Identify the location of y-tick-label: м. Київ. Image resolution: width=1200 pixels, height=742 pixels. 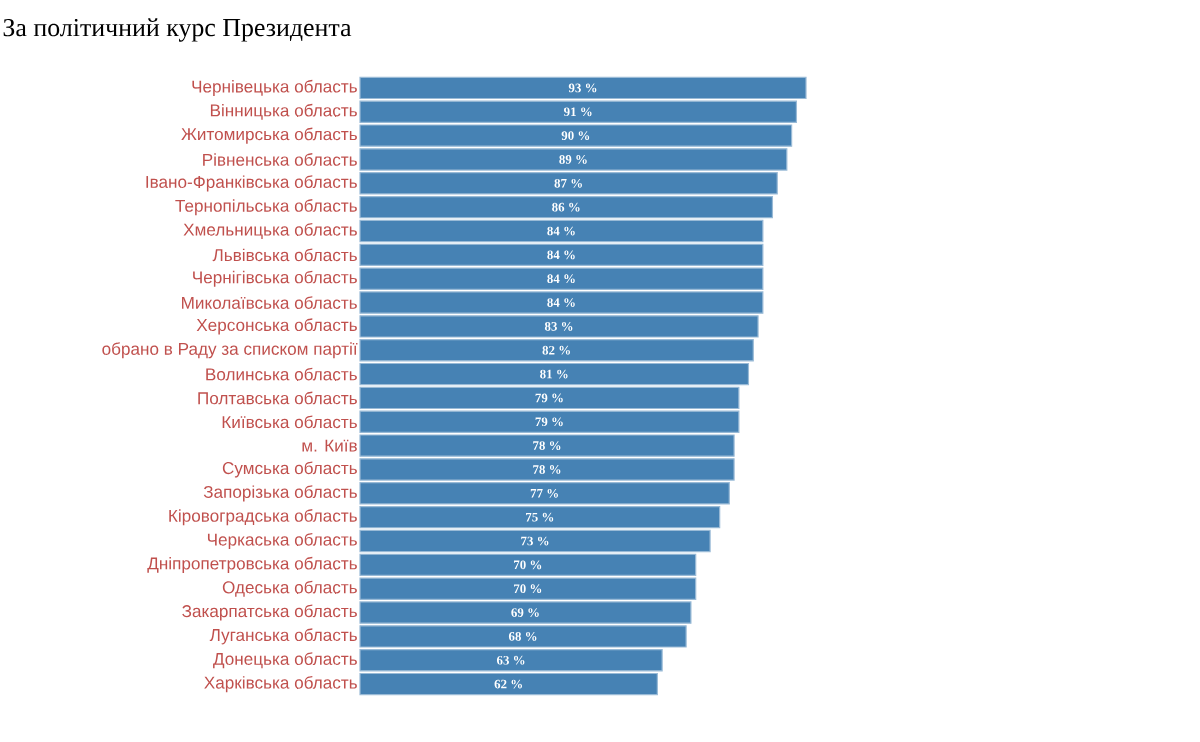
(329, 445).